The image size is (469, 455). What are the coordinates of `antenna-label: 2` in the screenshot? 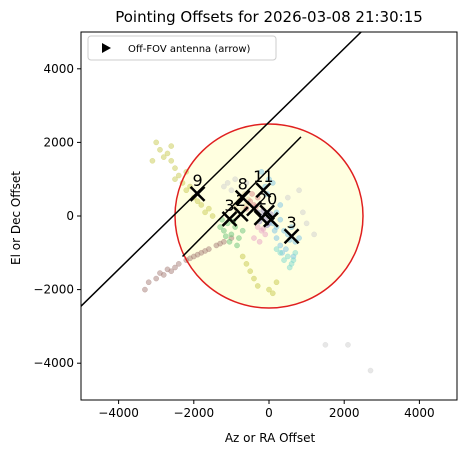 It's located at (241, 200).